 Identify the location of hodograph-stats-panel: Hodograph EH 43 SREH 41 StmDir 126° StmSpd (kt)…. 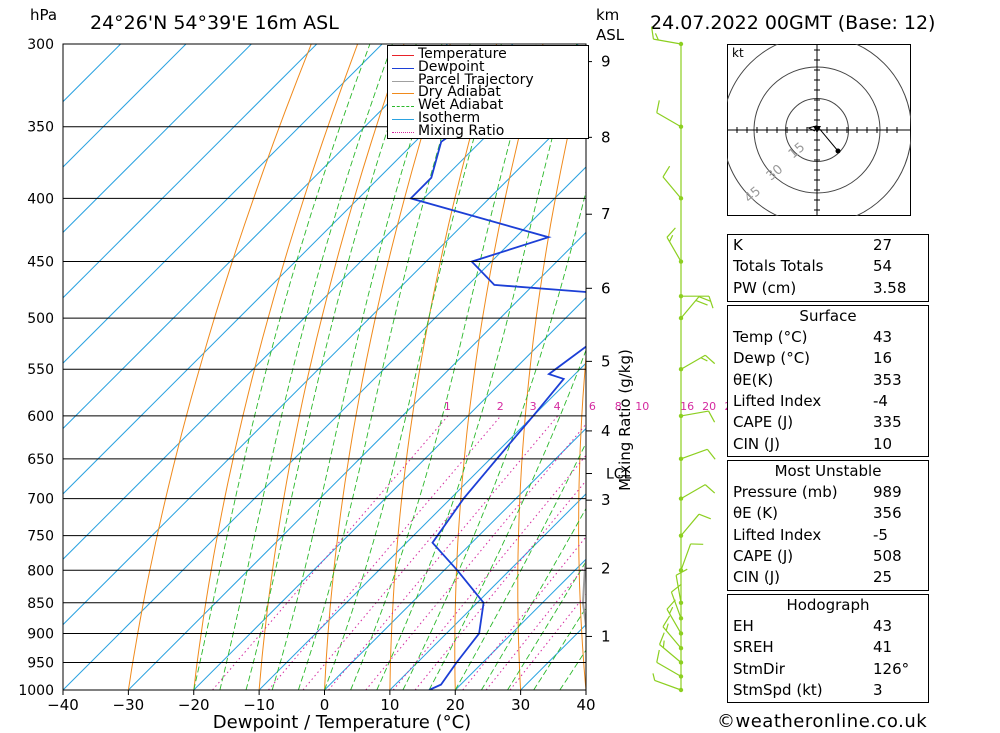
(828, 648).